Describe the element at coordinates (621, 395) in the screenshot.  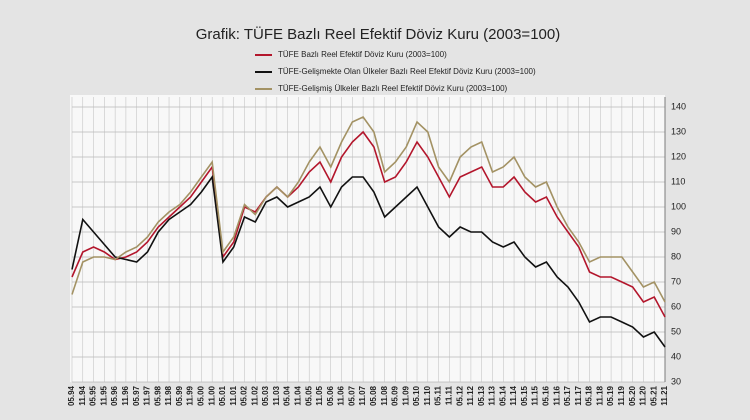
I see `x-tick-label: 11.19` at that location.